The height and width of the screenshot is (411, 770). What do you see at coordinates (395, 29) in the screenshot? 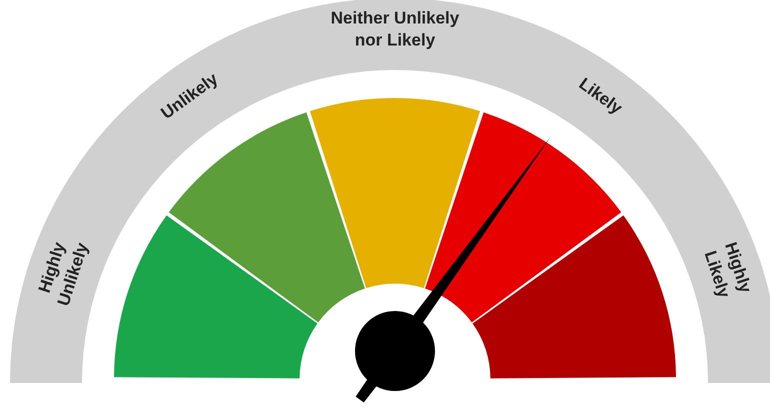
I see `slice-label: Neither Unlikely nor Likely` at bounding box center [395, 29].